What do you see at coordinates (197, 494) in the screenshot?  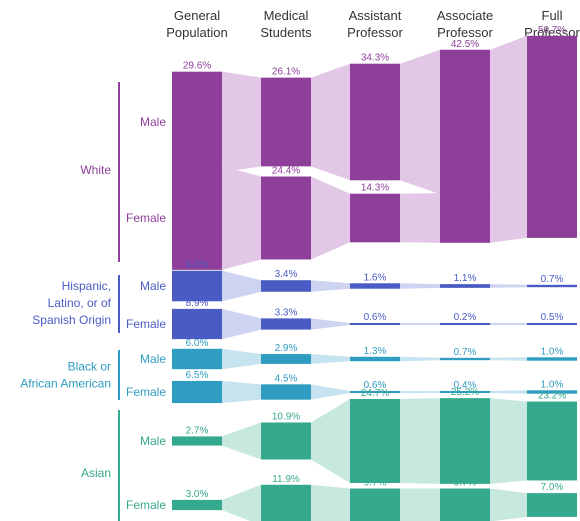 I see `value-label-4-2-1: 3.0%` at bounding box center [197, 494].